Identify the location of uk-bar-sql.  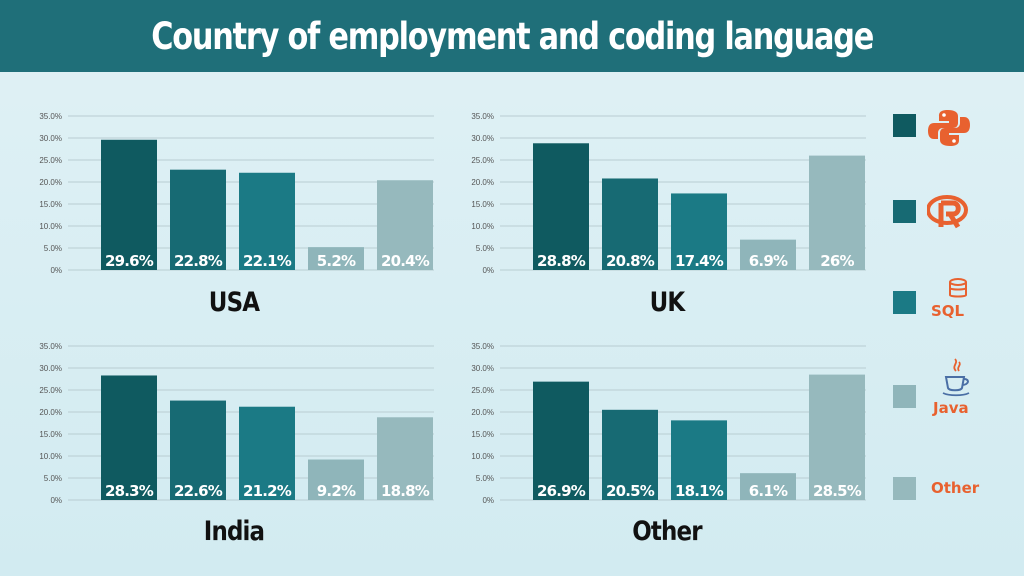
(699, 231).